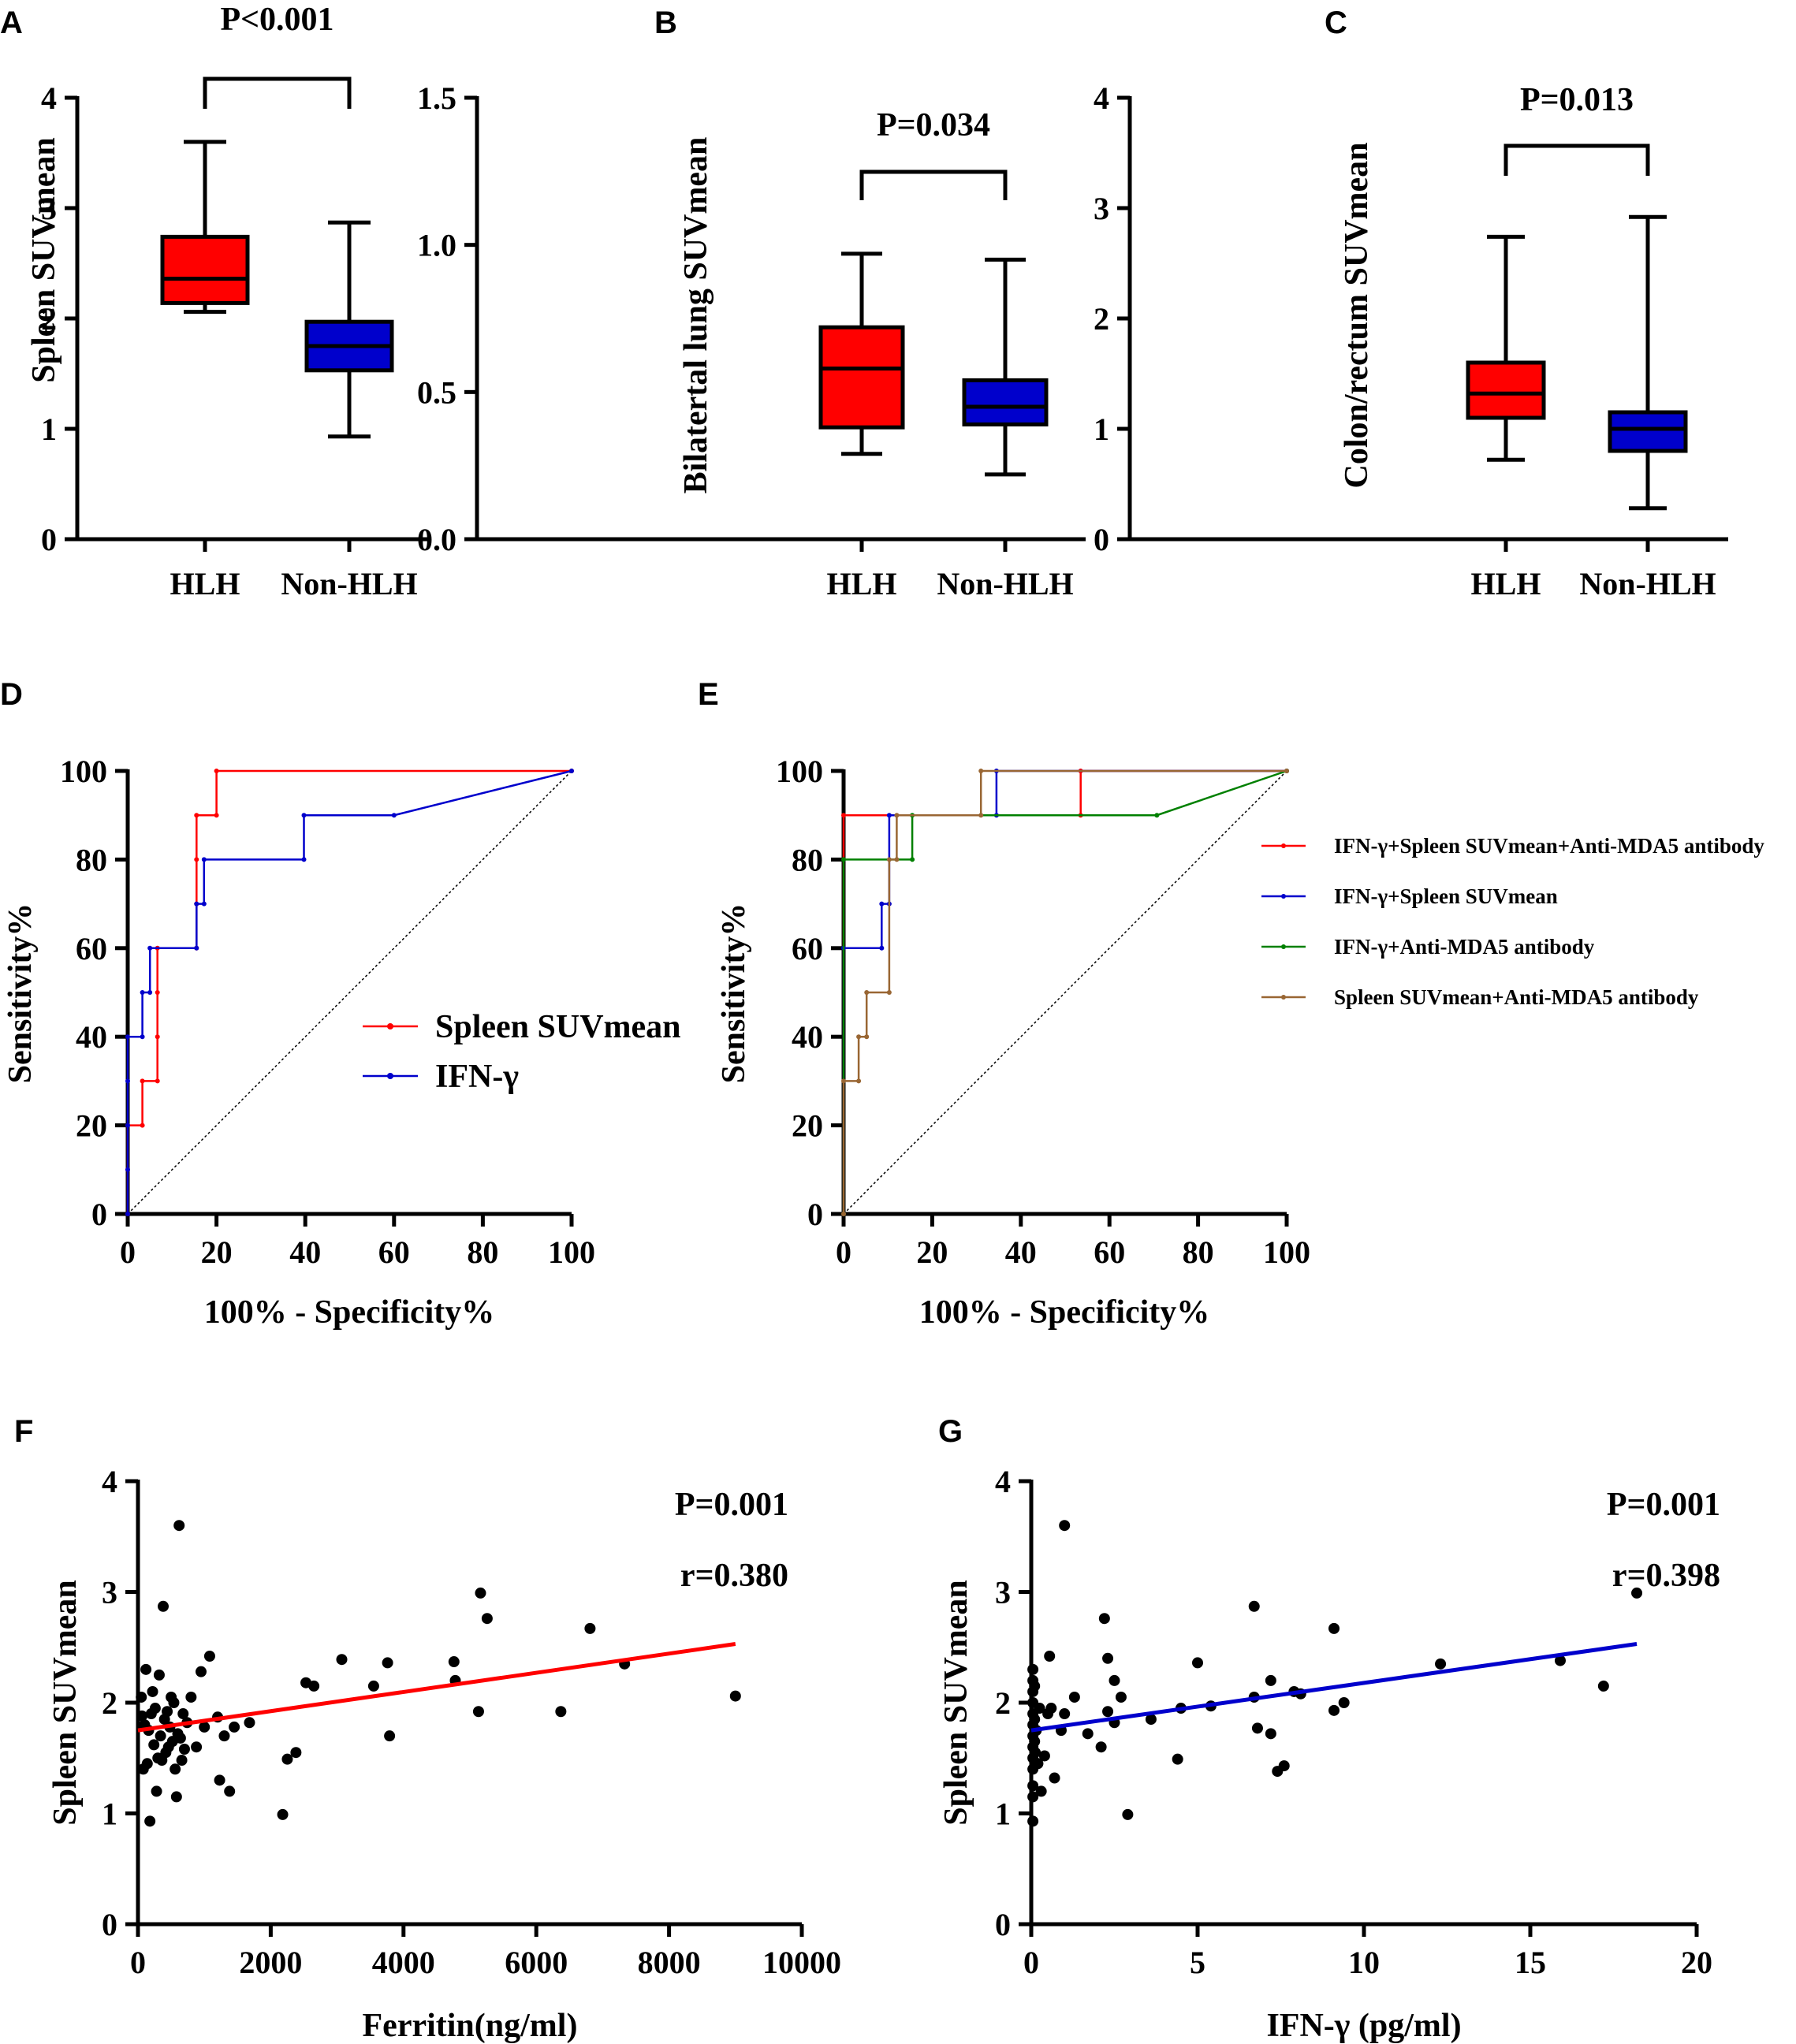  I want to click on y-tick-label: 1, so click(49, 429).